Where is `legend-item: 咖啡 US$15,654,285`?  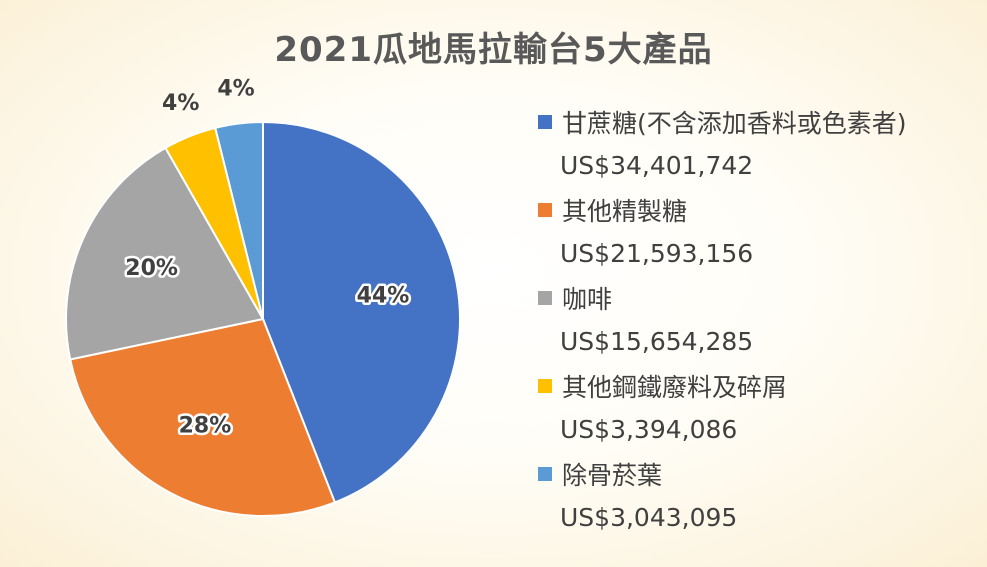
legend-item: 咖啡 US$15,654,285 is located at coordinates (758, 320).